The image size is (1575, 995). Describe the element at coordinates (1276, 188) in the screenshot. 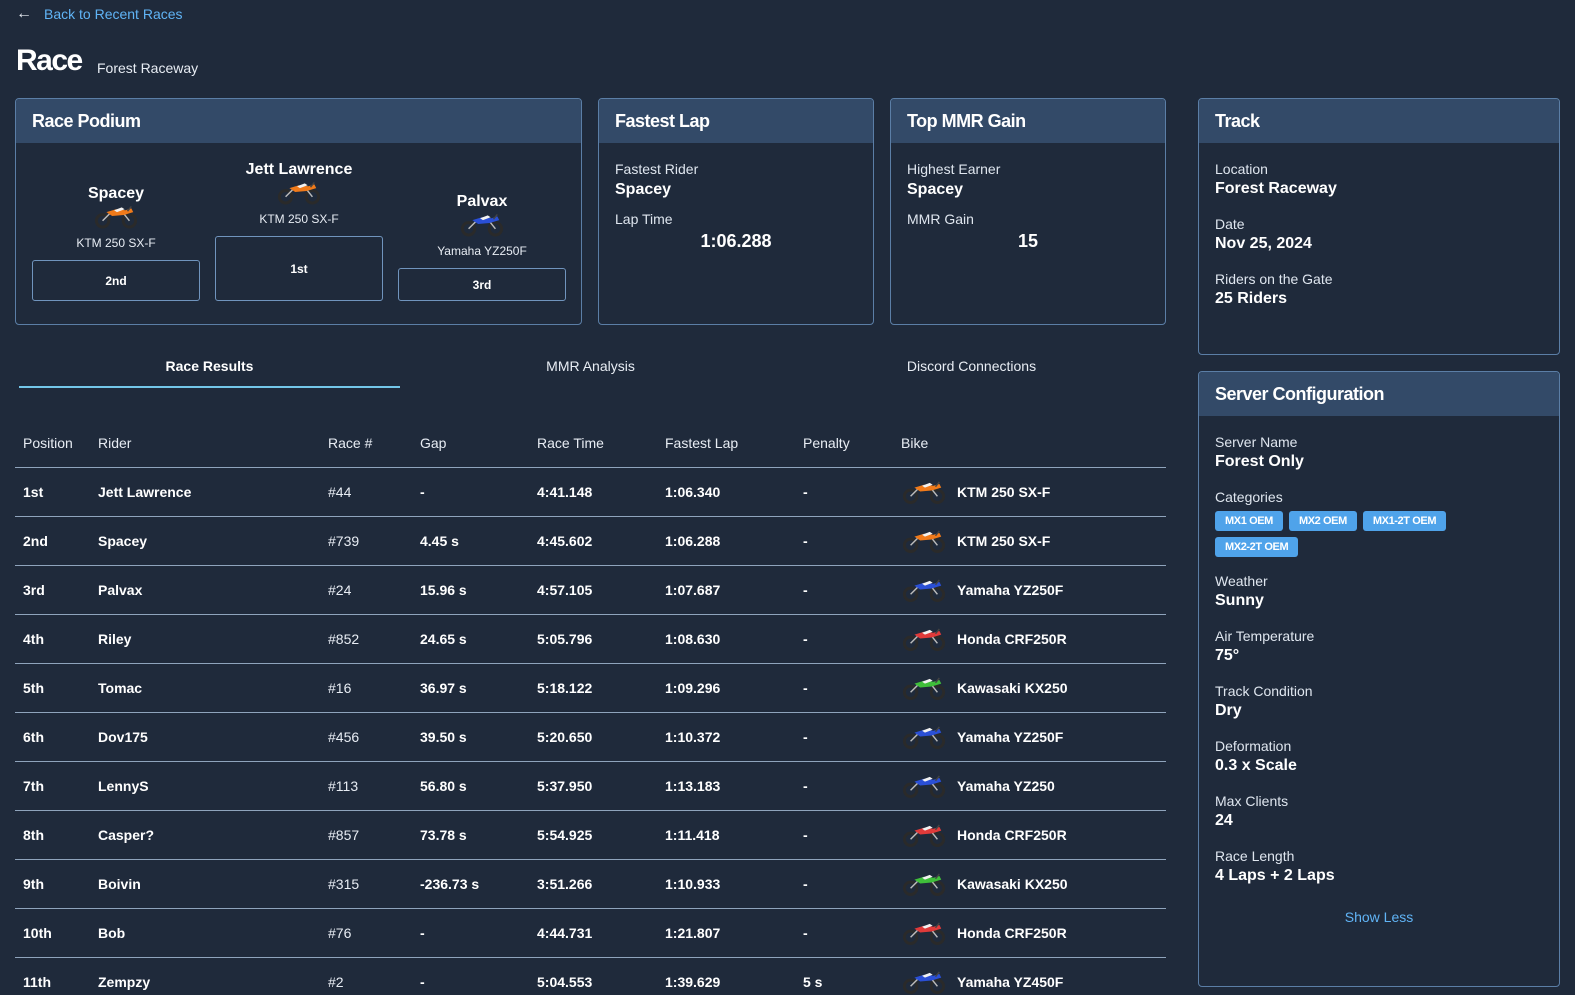

I see `location-value: Forest Raceway` at that location.